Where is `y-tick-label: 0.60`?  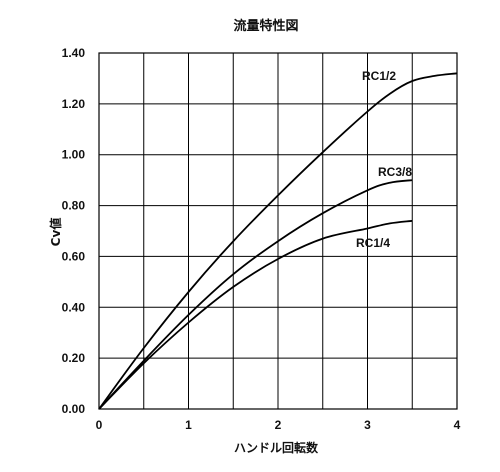
y-tick-label: 0.60 is located at coordinates (74, 256).